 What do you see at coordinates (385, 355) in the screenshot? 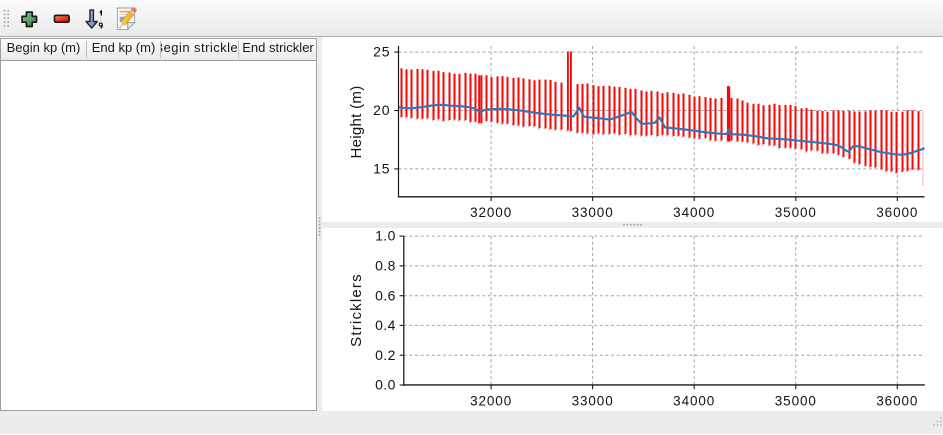
I see `svg-text: 0.2` at bounding box center [385, 355].